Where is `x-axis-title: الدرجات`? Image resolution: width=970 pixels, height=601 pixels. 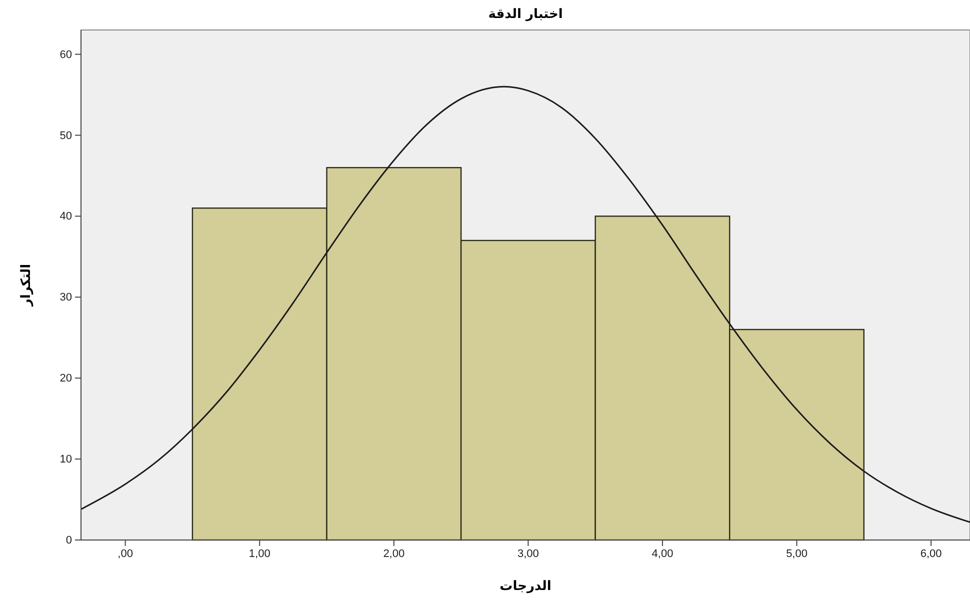
x-axis-title: الدرجات is located at coordinates (526, 586).